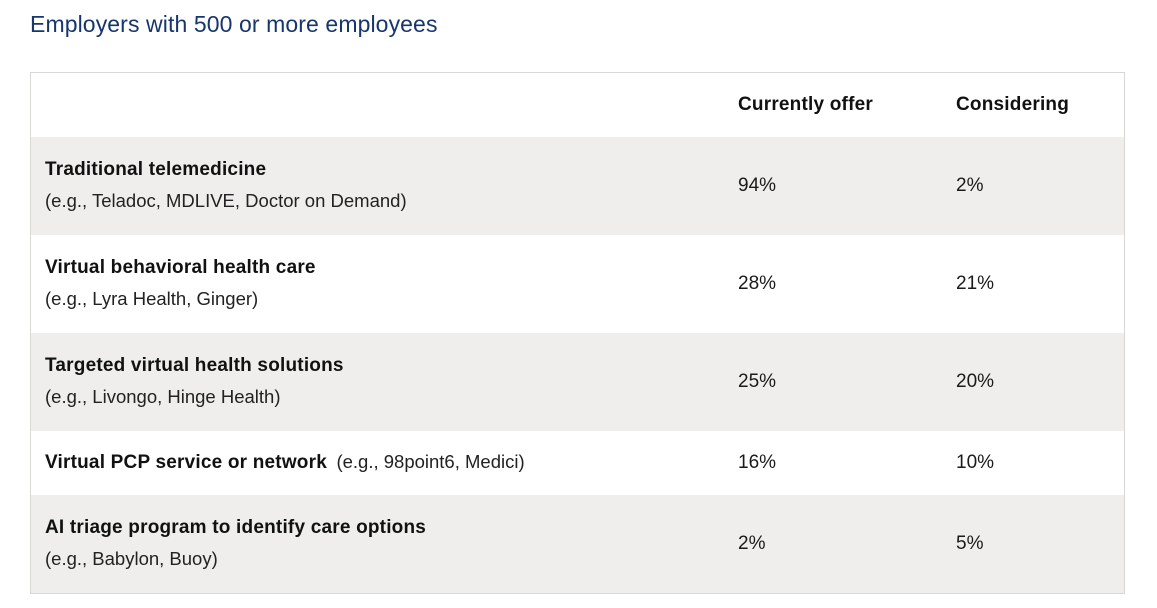 The height and width of the screenshot is (608, 1157). What do you see at coordinates (156, 170) in the screenshot?
I see `service-name: Traditional telemedicine` at bounding box center [156, 170].